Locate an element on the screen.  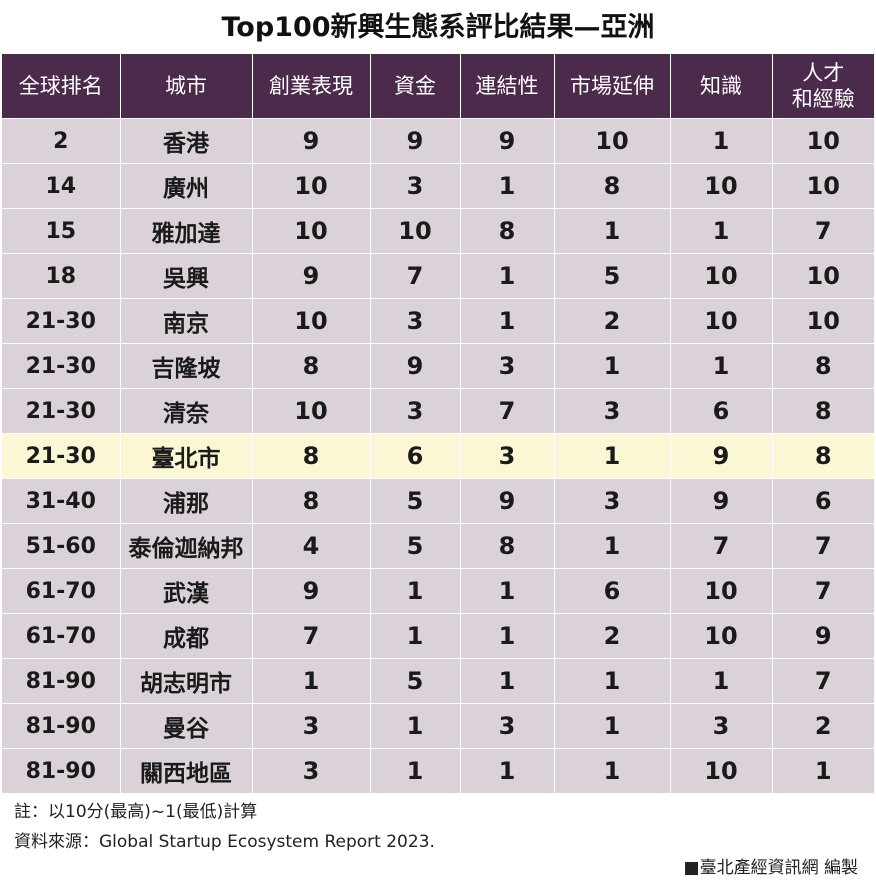
table-row: 61-70 成都 7 1 1 2 10 9 is located at coordinates (438, 636).